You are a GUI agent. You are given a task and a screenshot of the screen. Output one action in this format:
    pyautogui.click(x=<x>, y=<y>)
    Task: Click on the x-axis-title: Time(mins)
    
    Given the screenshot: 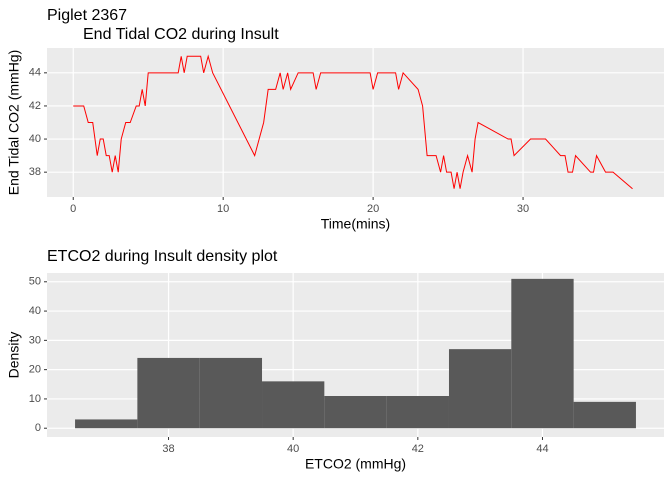 What is the action you would take?
    pyautogui.click(x=355, y=224)
    